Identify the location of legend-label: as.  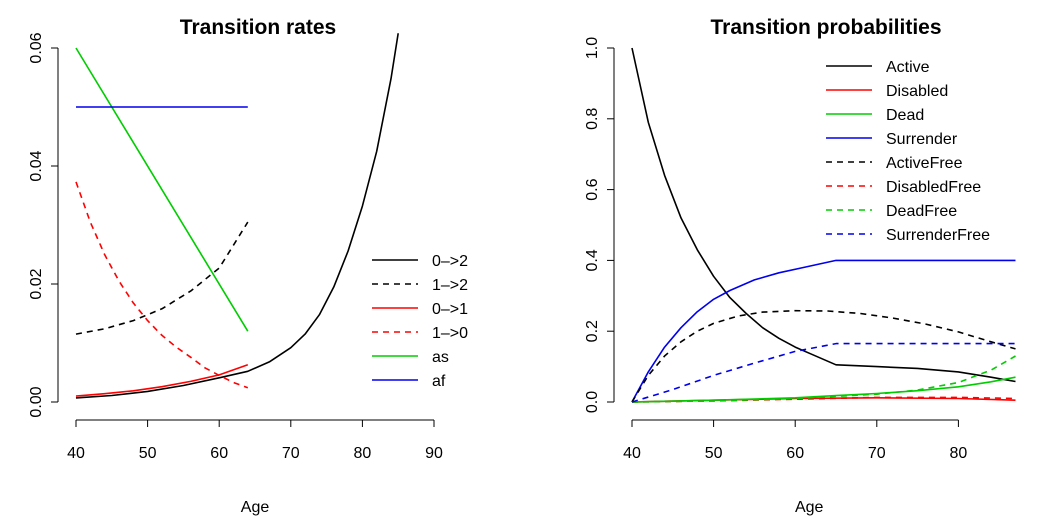
(440, 357).